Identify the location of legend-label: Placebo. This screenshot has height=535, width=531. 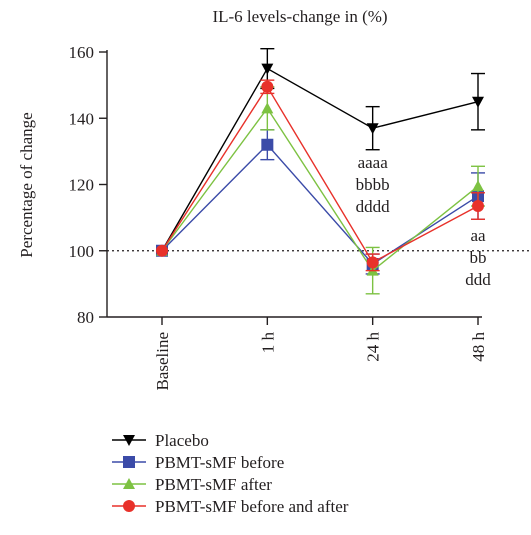
(182, 440).